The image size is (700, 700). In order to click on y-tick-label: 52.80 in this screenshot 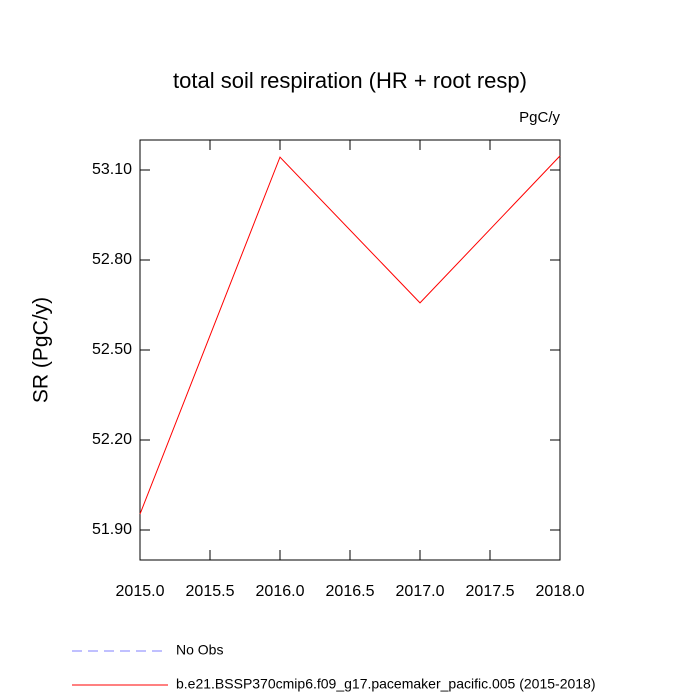, I will do `click(112, 259)`.